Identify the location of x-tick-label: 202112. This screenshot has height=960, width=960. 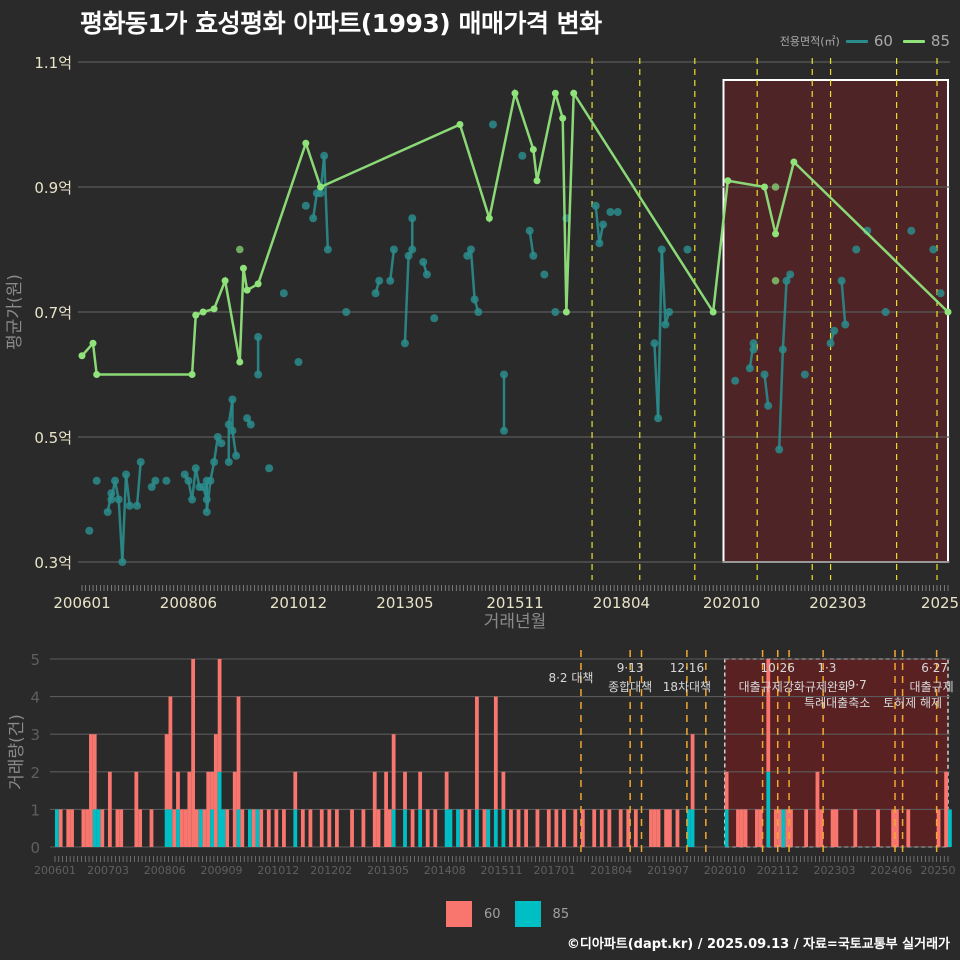
(778, 870).